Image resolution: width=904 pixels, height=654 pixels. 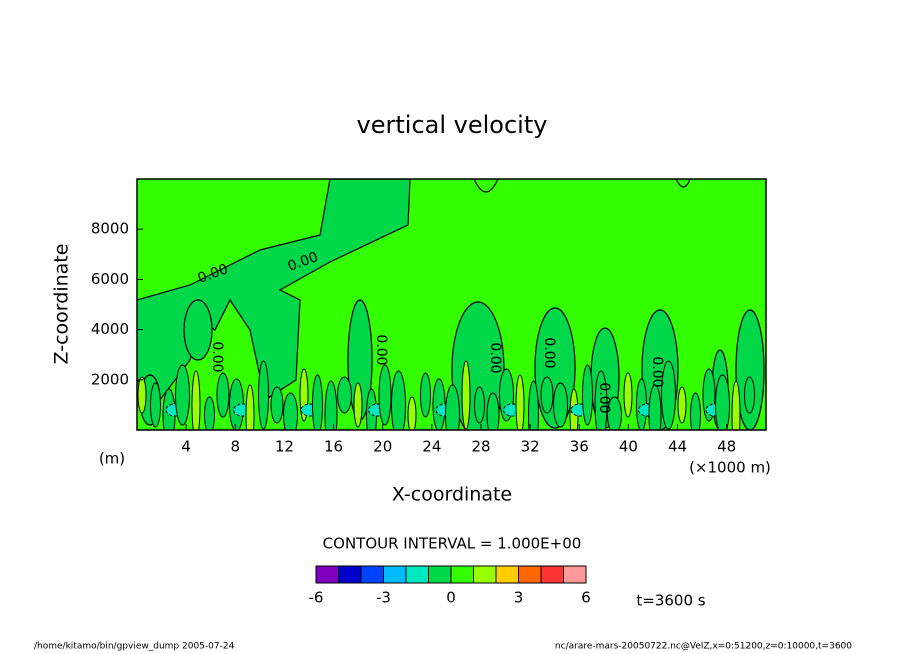 I want to click on x-tick-label: 20, so click(x=382, y=447).